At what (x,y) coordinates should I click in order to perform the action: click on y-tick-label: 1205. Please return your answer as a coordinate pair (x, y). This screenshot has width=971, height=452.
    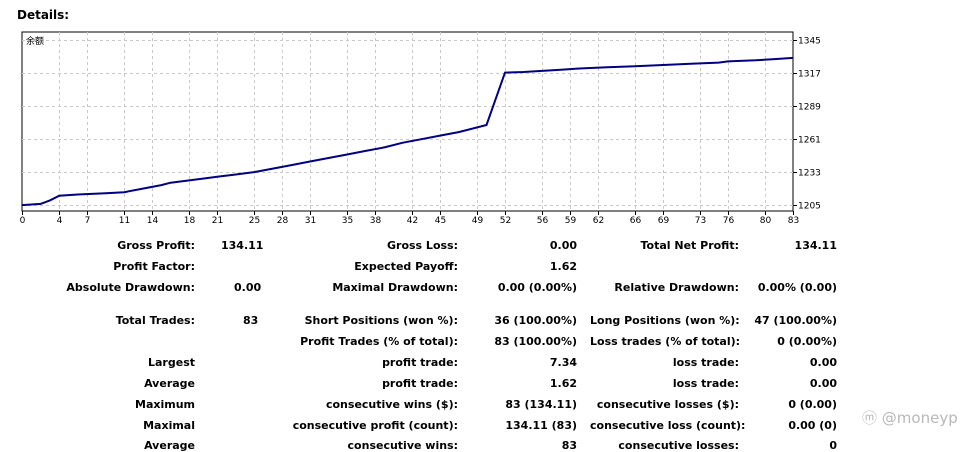
    Looking at the image, I should click on (809, 207).